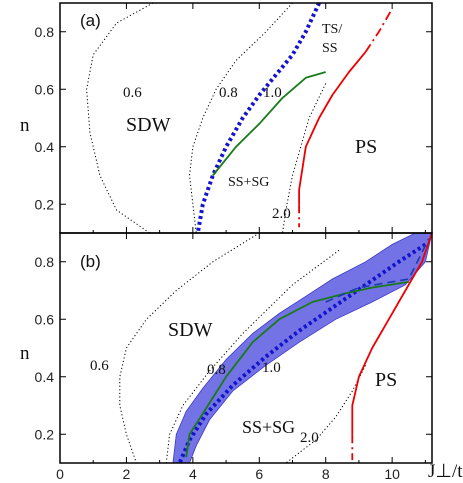  What do you see at coordinates (445, 471) in the screenshot?
I see `x-axis-label: J⊥/t` at bounding box center [445, 471].